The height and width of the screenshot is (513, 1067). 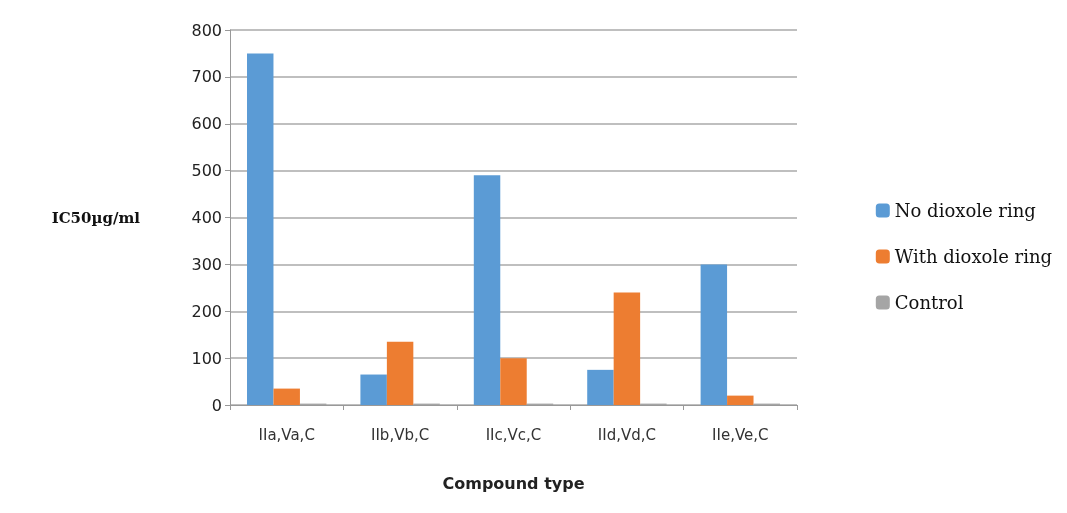 I want to click on y-tick-label: 700, so click(x=206, y=77).